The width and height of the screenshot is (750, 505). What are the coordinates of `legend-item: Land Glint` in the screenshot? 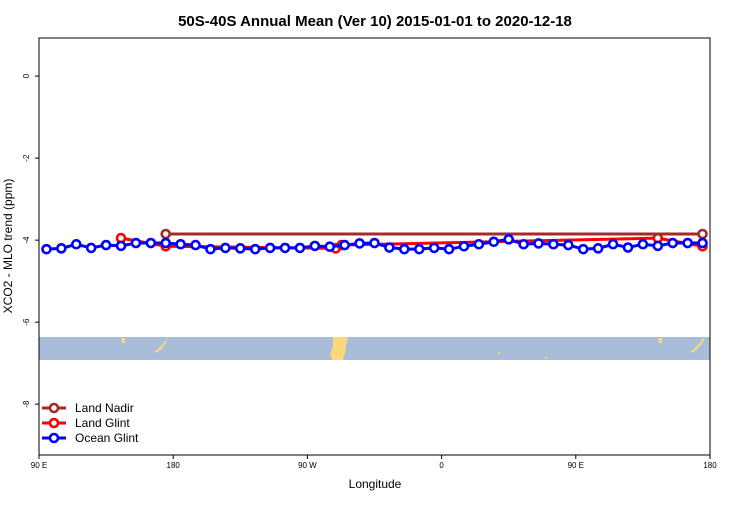 It's located at (86, 423).